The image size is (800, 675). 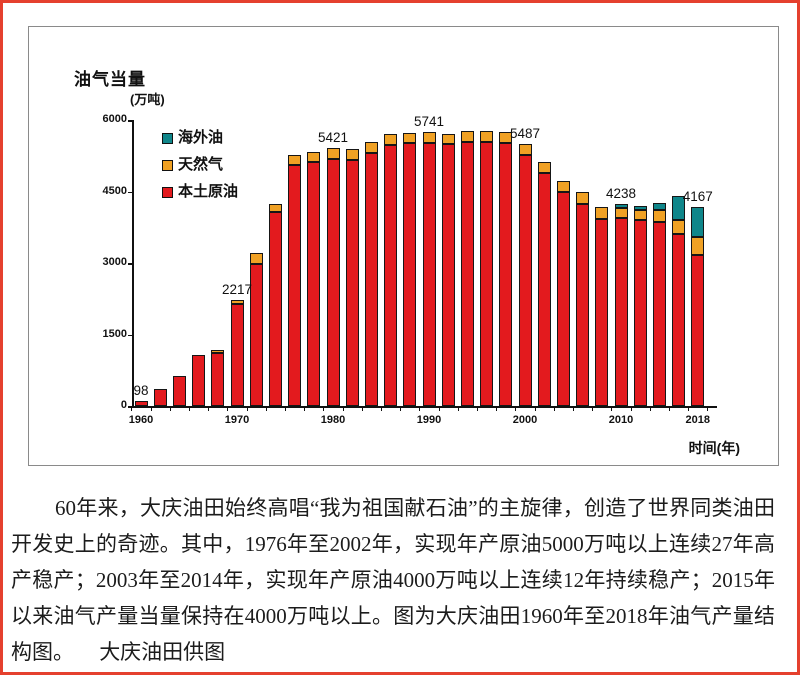 I want to click on bar-segment-天然气-1998, so click(x=506, y=137).